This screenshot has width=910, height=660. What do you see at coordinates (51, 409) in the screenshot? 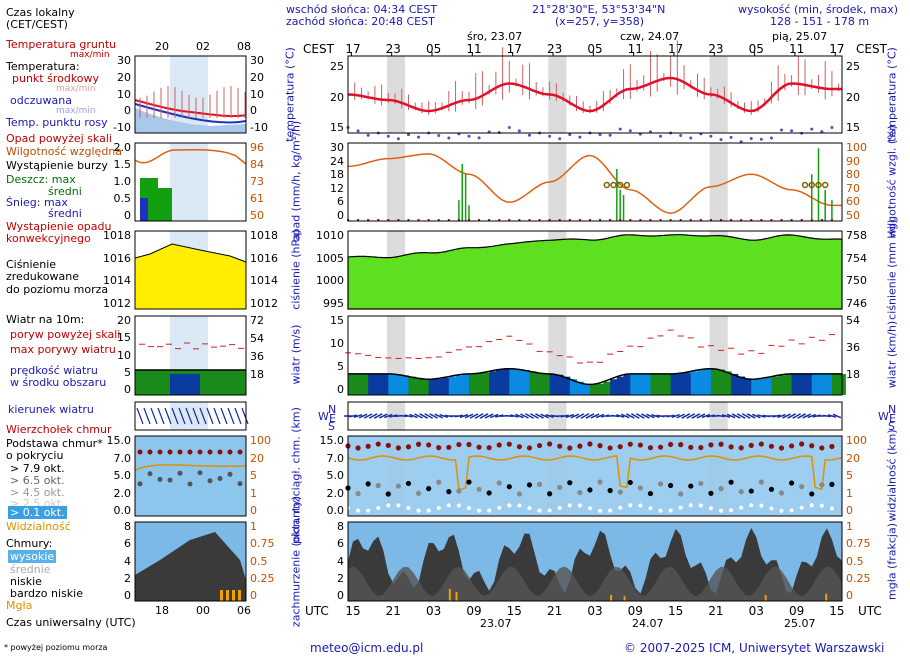
I see `legend-wind-dir: kierunek wiatru` at bounding box center [51, 409].